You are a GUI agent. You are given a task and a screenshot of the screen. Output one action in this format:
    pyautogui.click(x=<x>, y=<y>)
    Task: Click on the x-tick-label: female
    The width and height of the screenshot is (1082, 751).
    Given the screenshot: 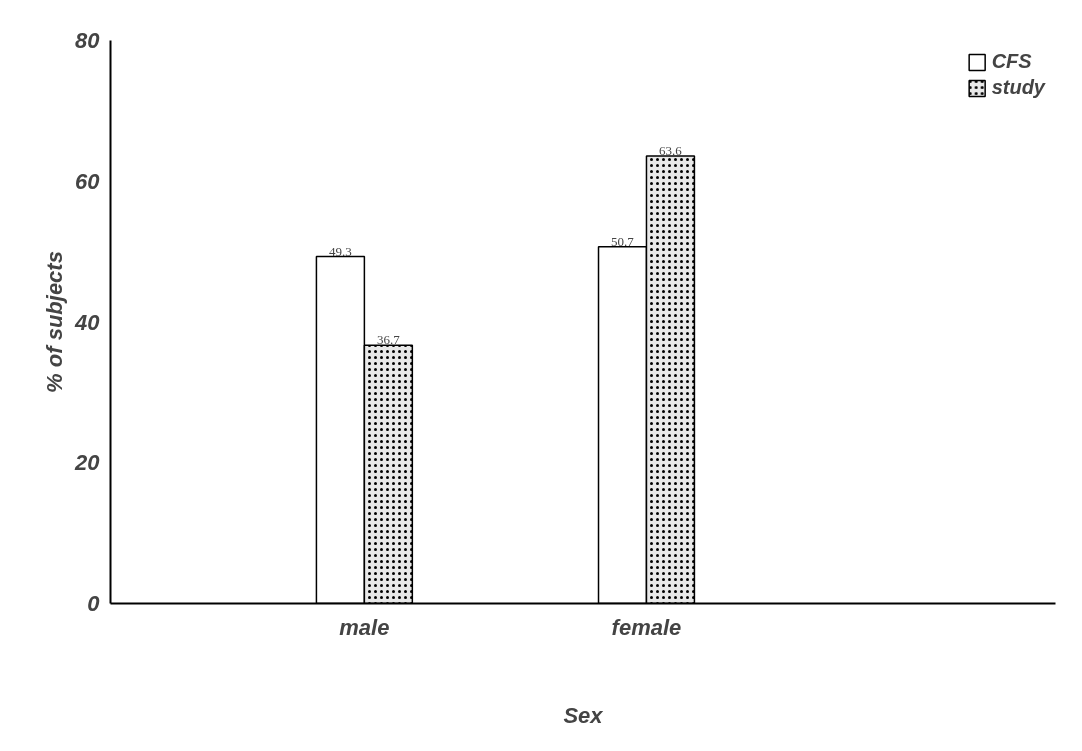 What is the action you would take?
    pyautogui.click(x=646, y=627)
    